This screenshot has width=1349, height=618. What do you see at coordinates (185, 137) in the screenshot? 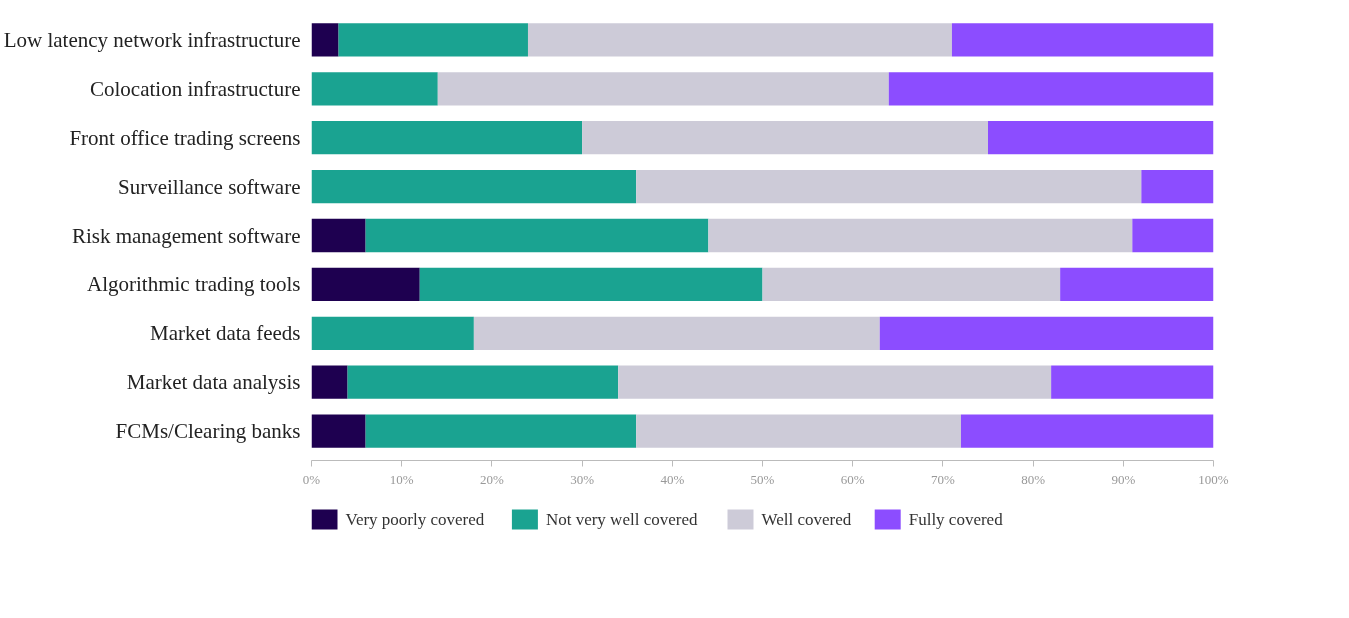
I see `y-tick-label: Front office trading screens` at bounding box center [185, 137].